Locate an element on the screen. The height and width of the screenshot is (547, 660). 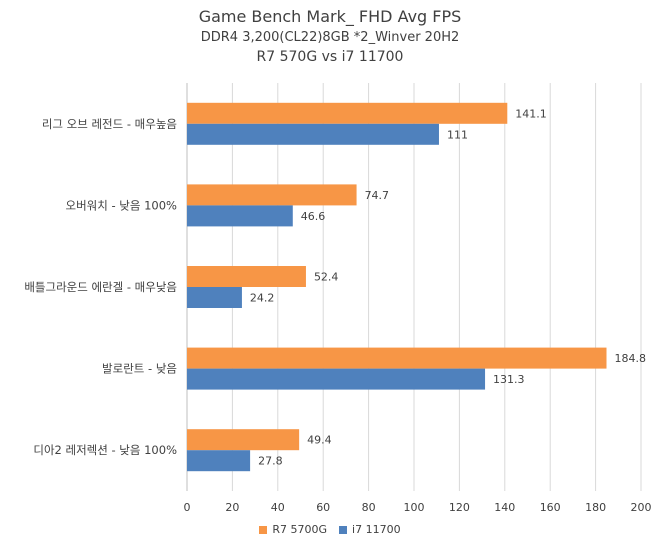
chart-title: Game Bench Mark_ FHD Avg FPS is located at coordinates (330, 16).